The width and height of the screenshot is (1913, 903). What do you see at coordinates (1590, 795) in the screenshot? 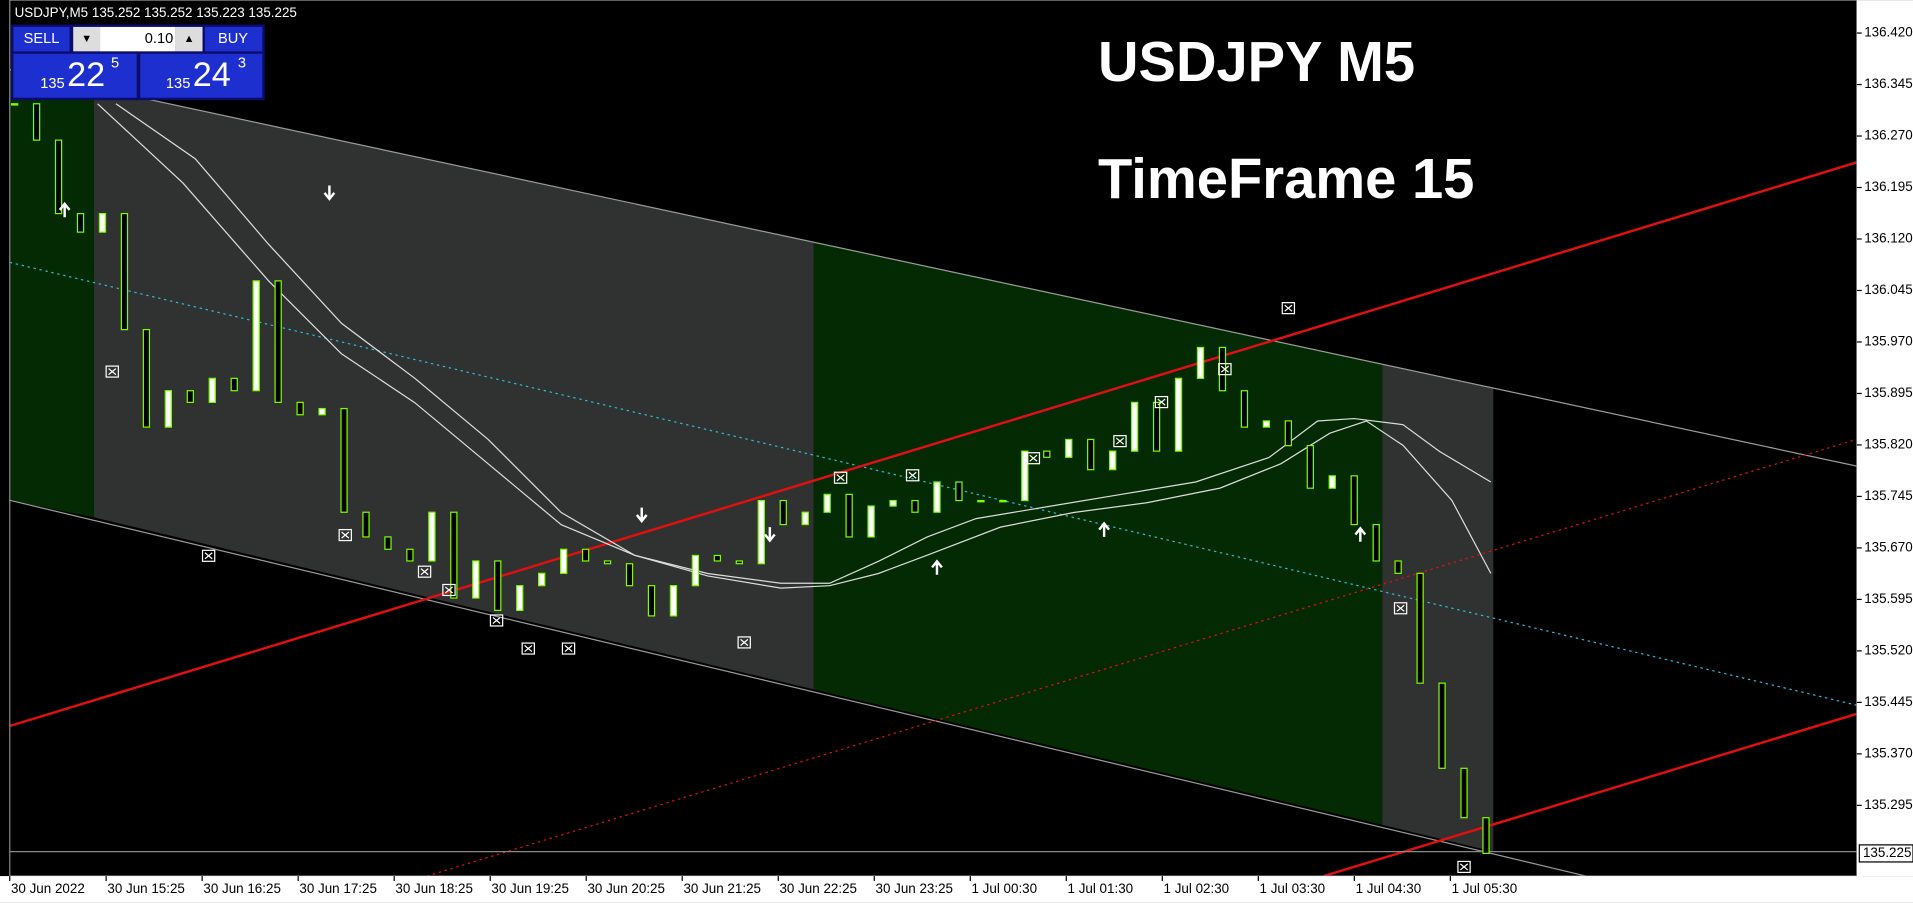
I see `trend-line` at bounding box center [1590, 795].